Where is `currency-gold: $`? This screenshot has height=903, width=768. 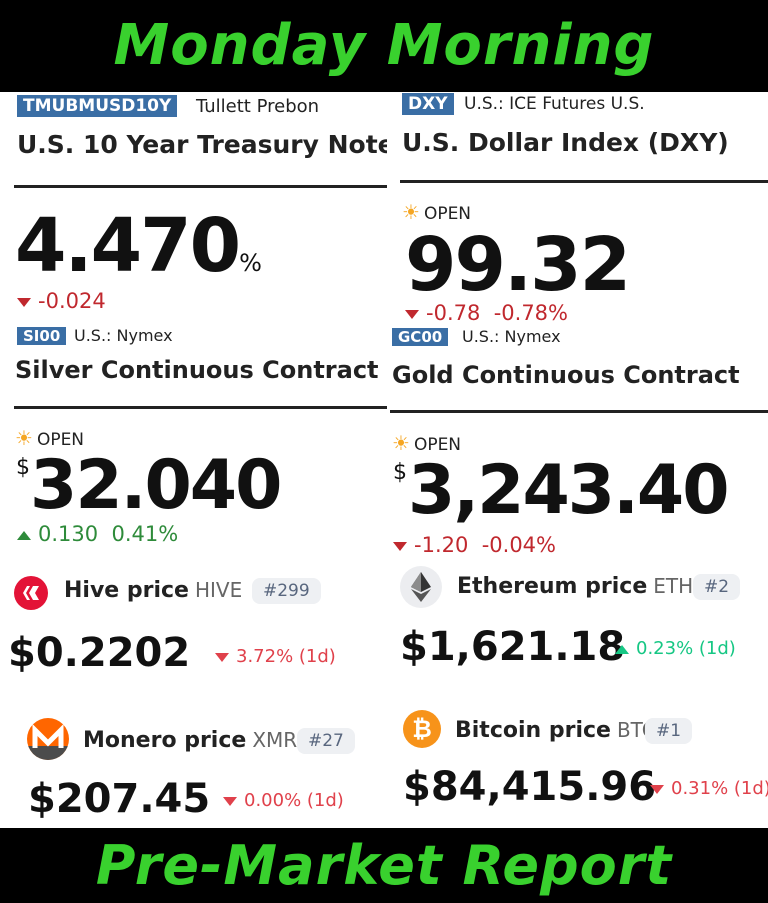
currency-gold: $ is located at coordinates (400, 472).